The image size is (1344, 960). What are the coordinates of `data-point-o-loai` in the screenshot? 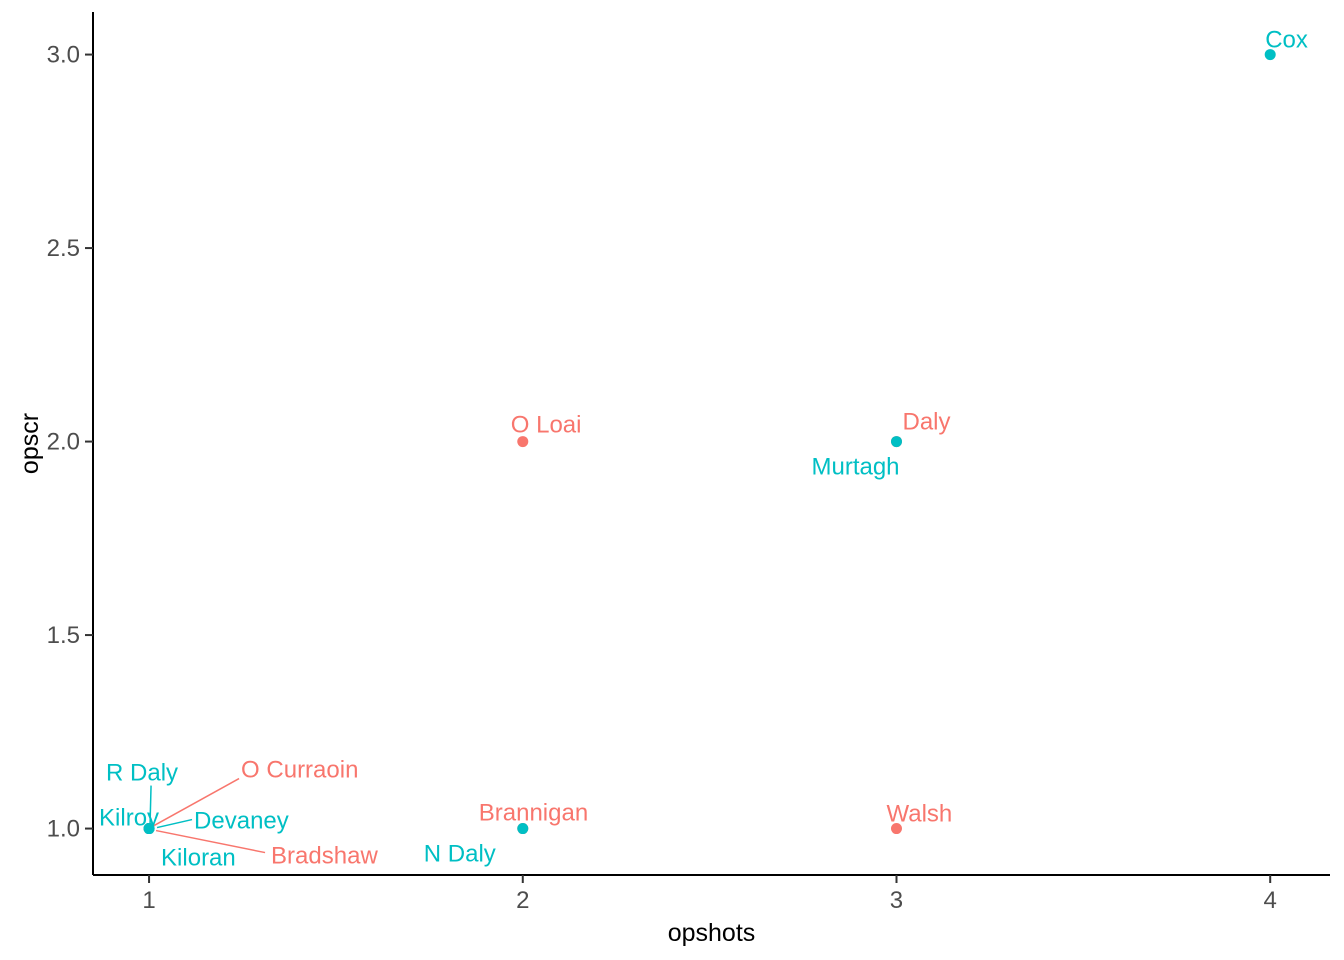 It's located at (523, 442).